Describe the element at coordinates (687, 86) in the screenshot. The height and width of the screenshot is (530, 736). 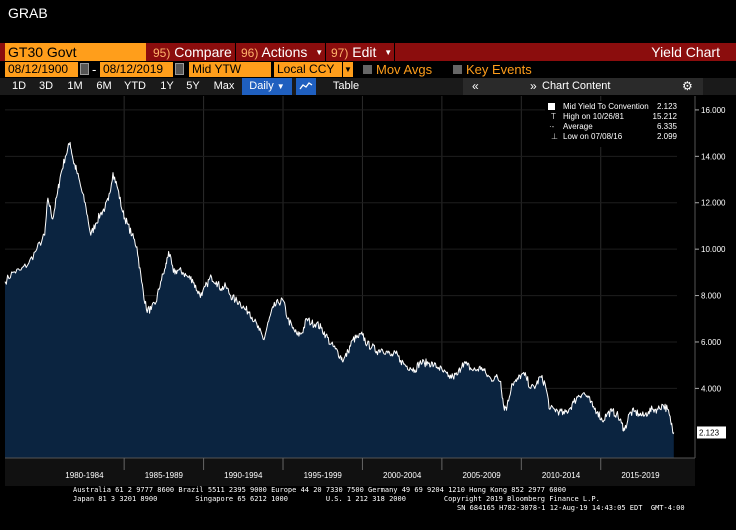
I see `gear-icon: ⚙` at that location.